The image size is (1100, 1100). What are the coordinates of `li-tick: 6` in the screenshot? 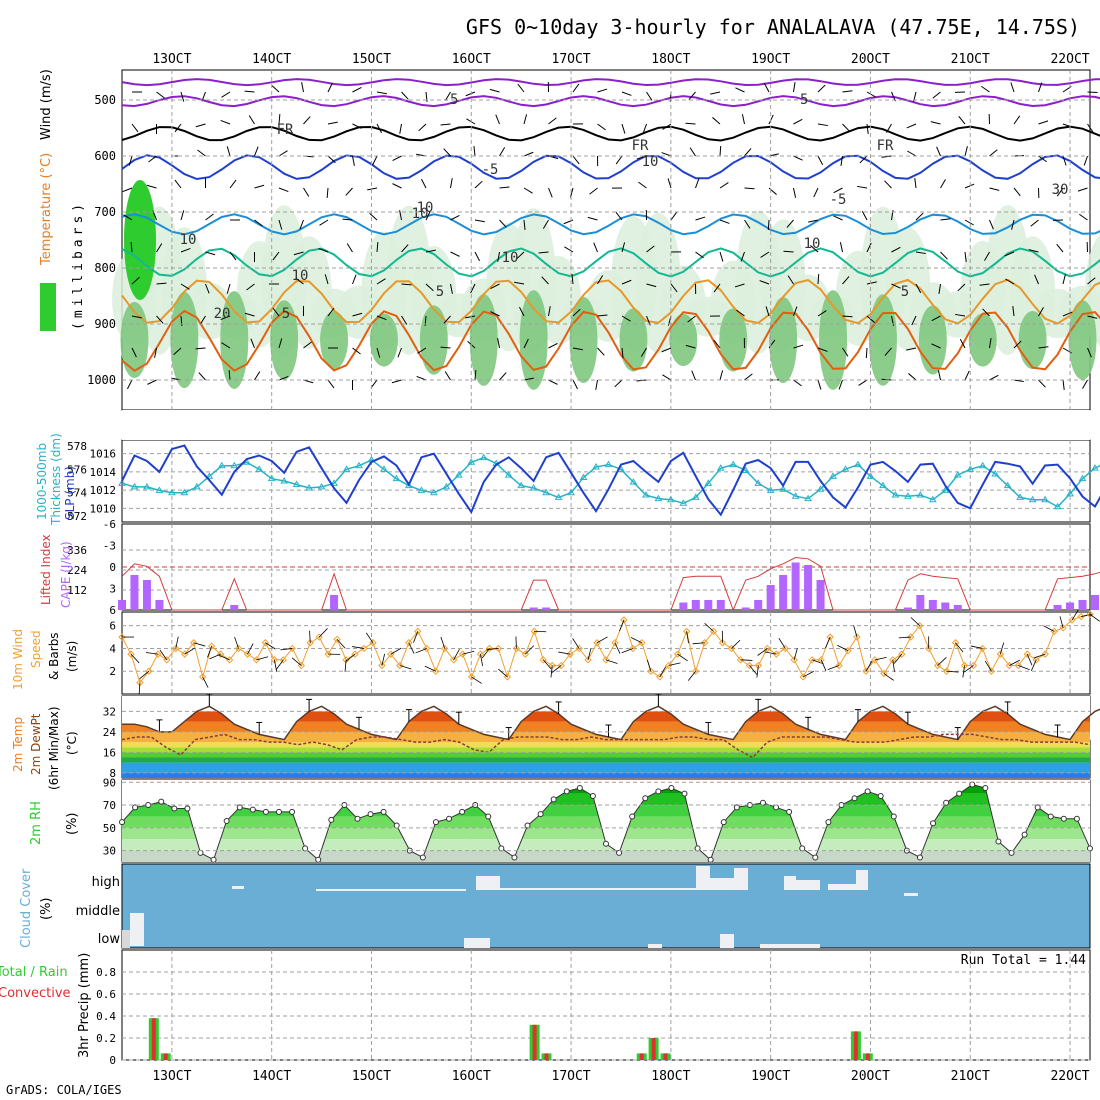 It's located at (112, 610).